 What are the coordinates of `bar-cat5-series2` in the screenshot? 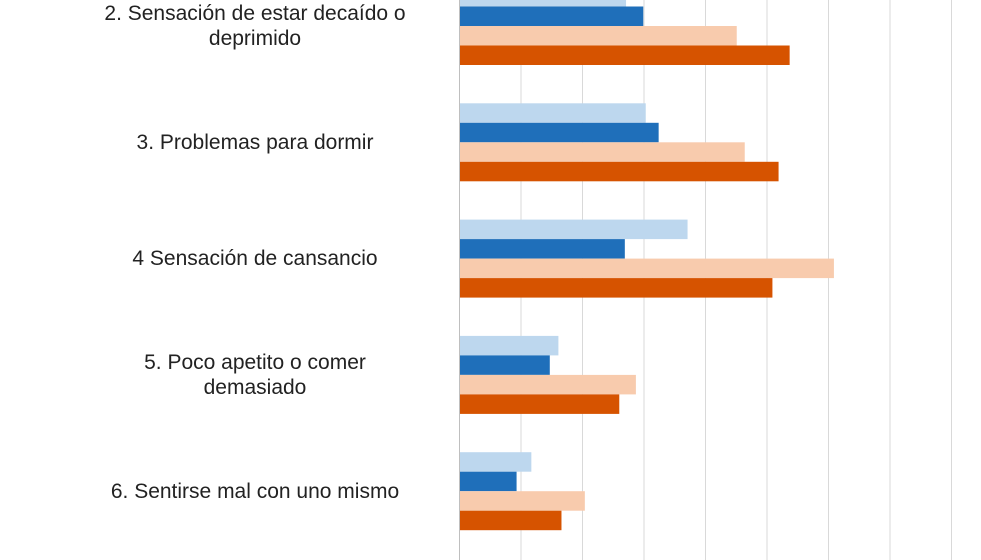 It's located at (488, 481).